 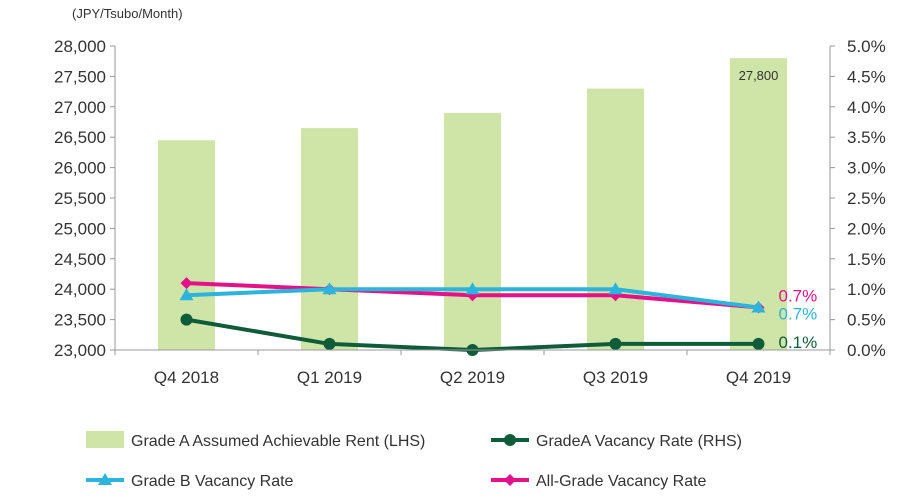 What do you see at coordinates (621, 481) in the screenshot?
I see `legend-label-all-grade-vacancy-rate: All-Grade Vacancy Rate` at bounding box center [621, 481].